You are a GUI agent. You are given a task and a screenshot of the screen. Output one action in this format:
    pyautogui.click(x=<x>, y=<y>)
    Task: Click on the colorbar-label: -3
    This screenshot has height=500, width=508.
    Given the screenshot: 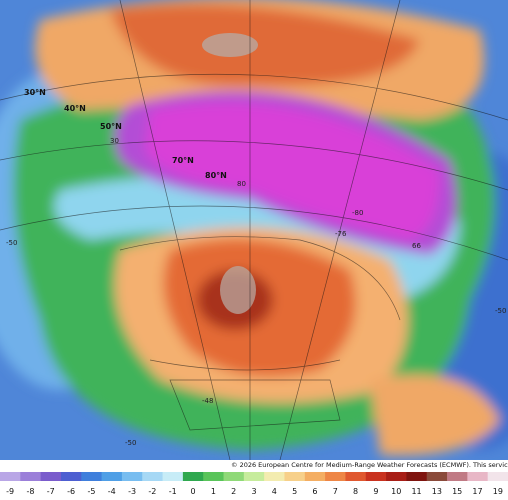 What is the action you would take?
    pyautogui.click(x=132, y=491)
    